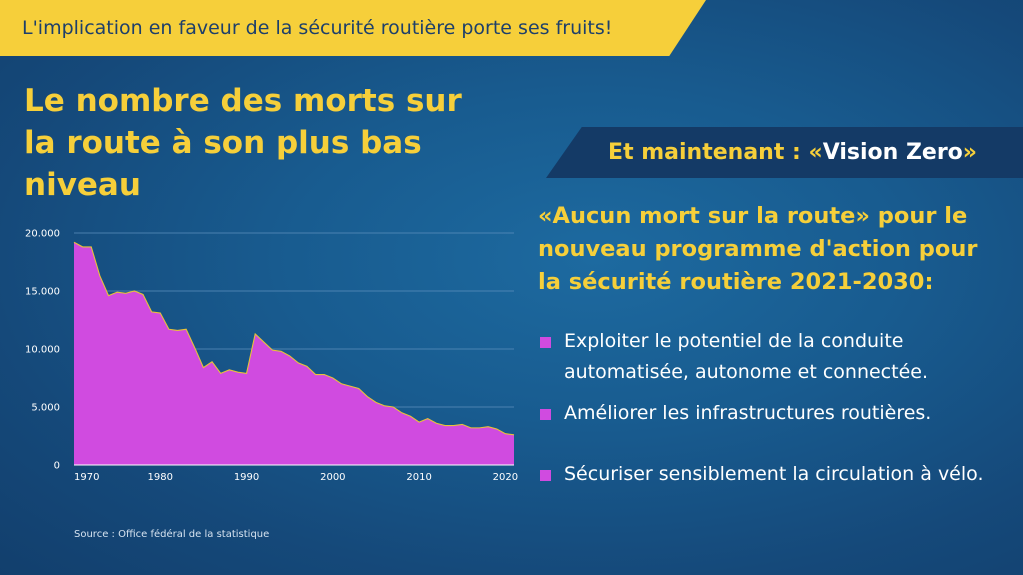 The width and height of the screenshot is (1023, 575). I want to click on x-tick-label: 1990, so click(246, 477).